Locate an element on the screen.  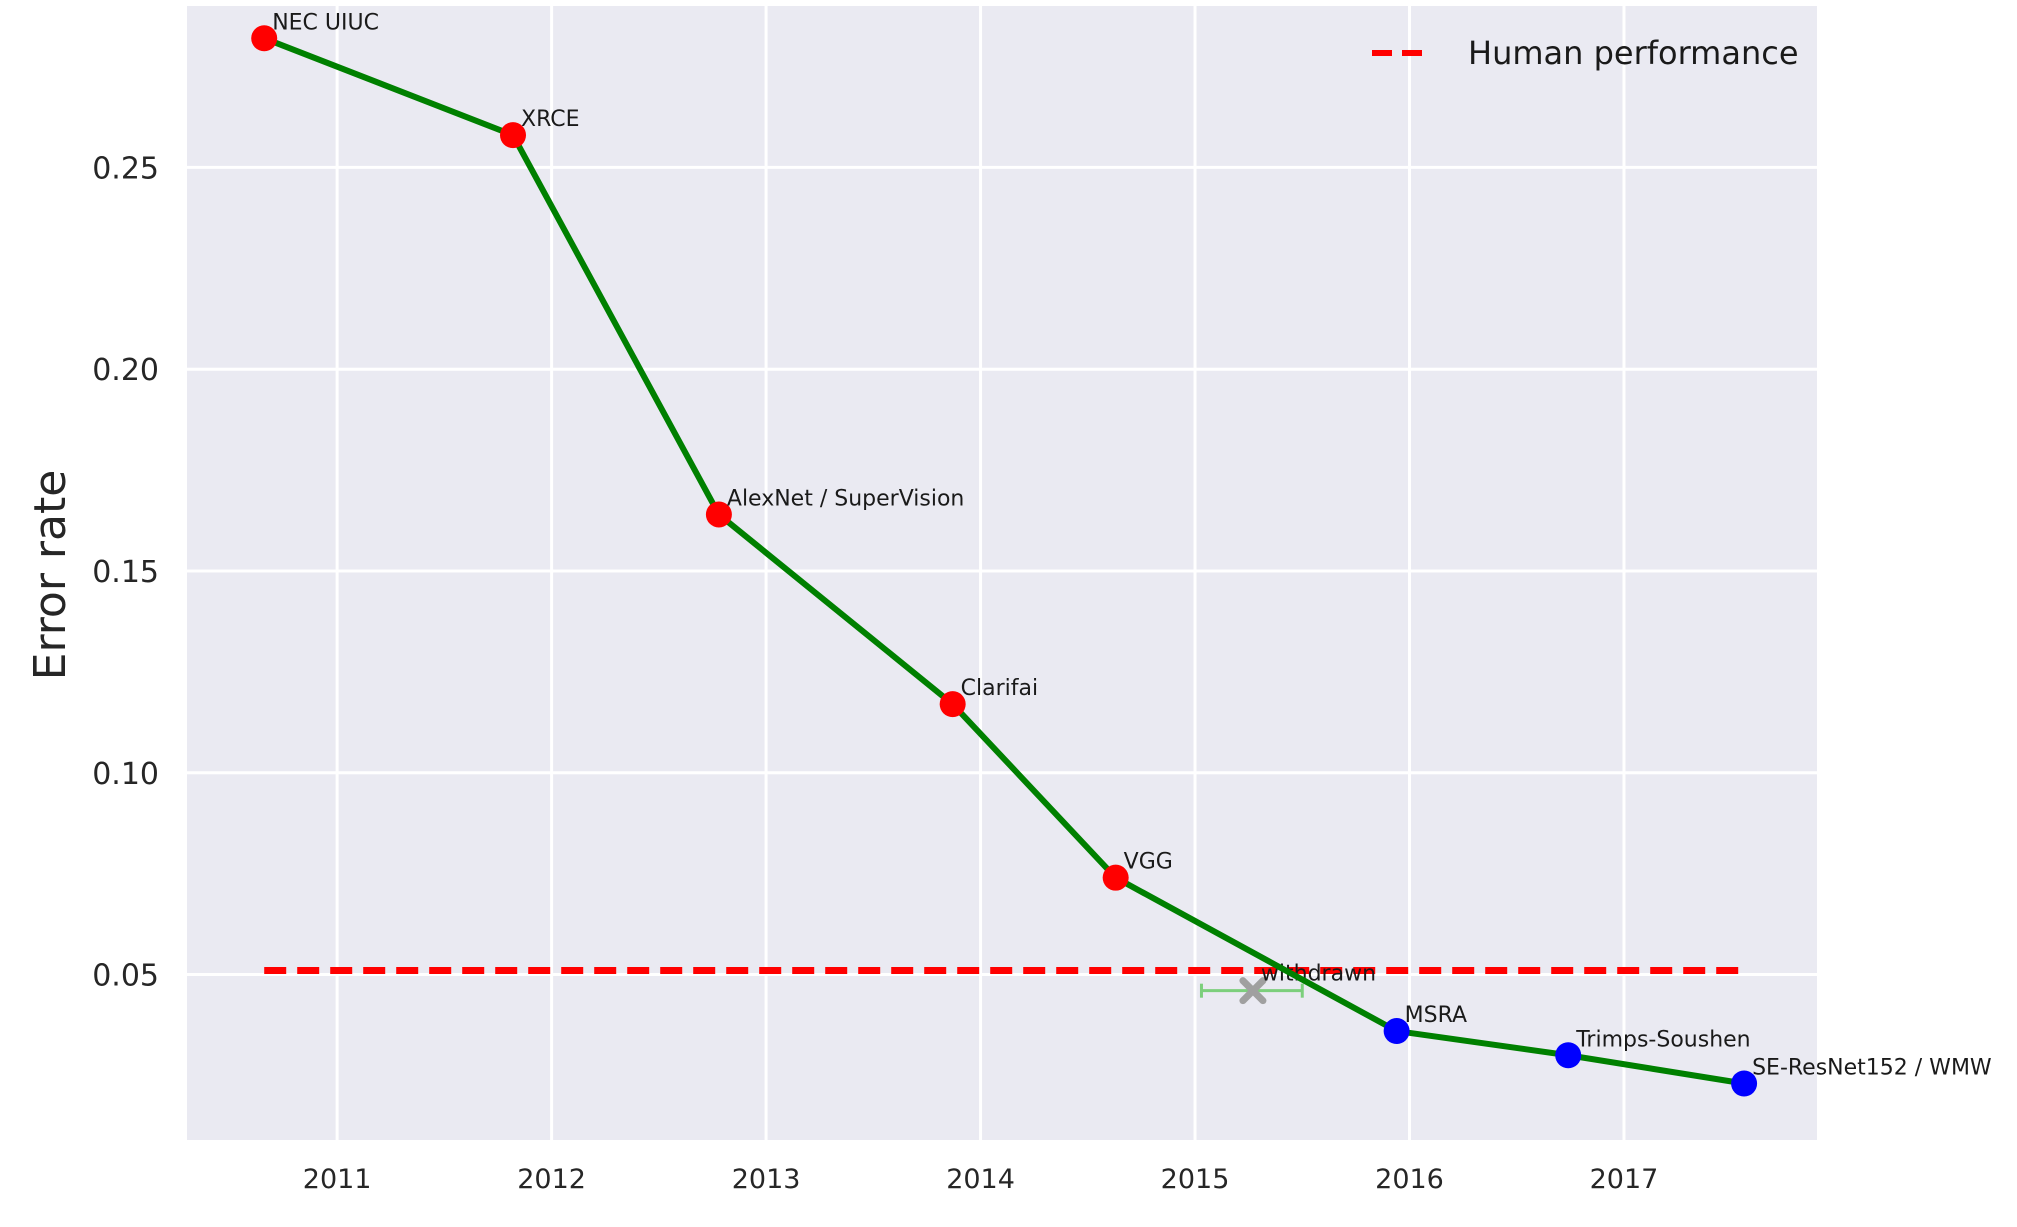
x-tick-label: 2016 is located at coordinates (1409, 1179).